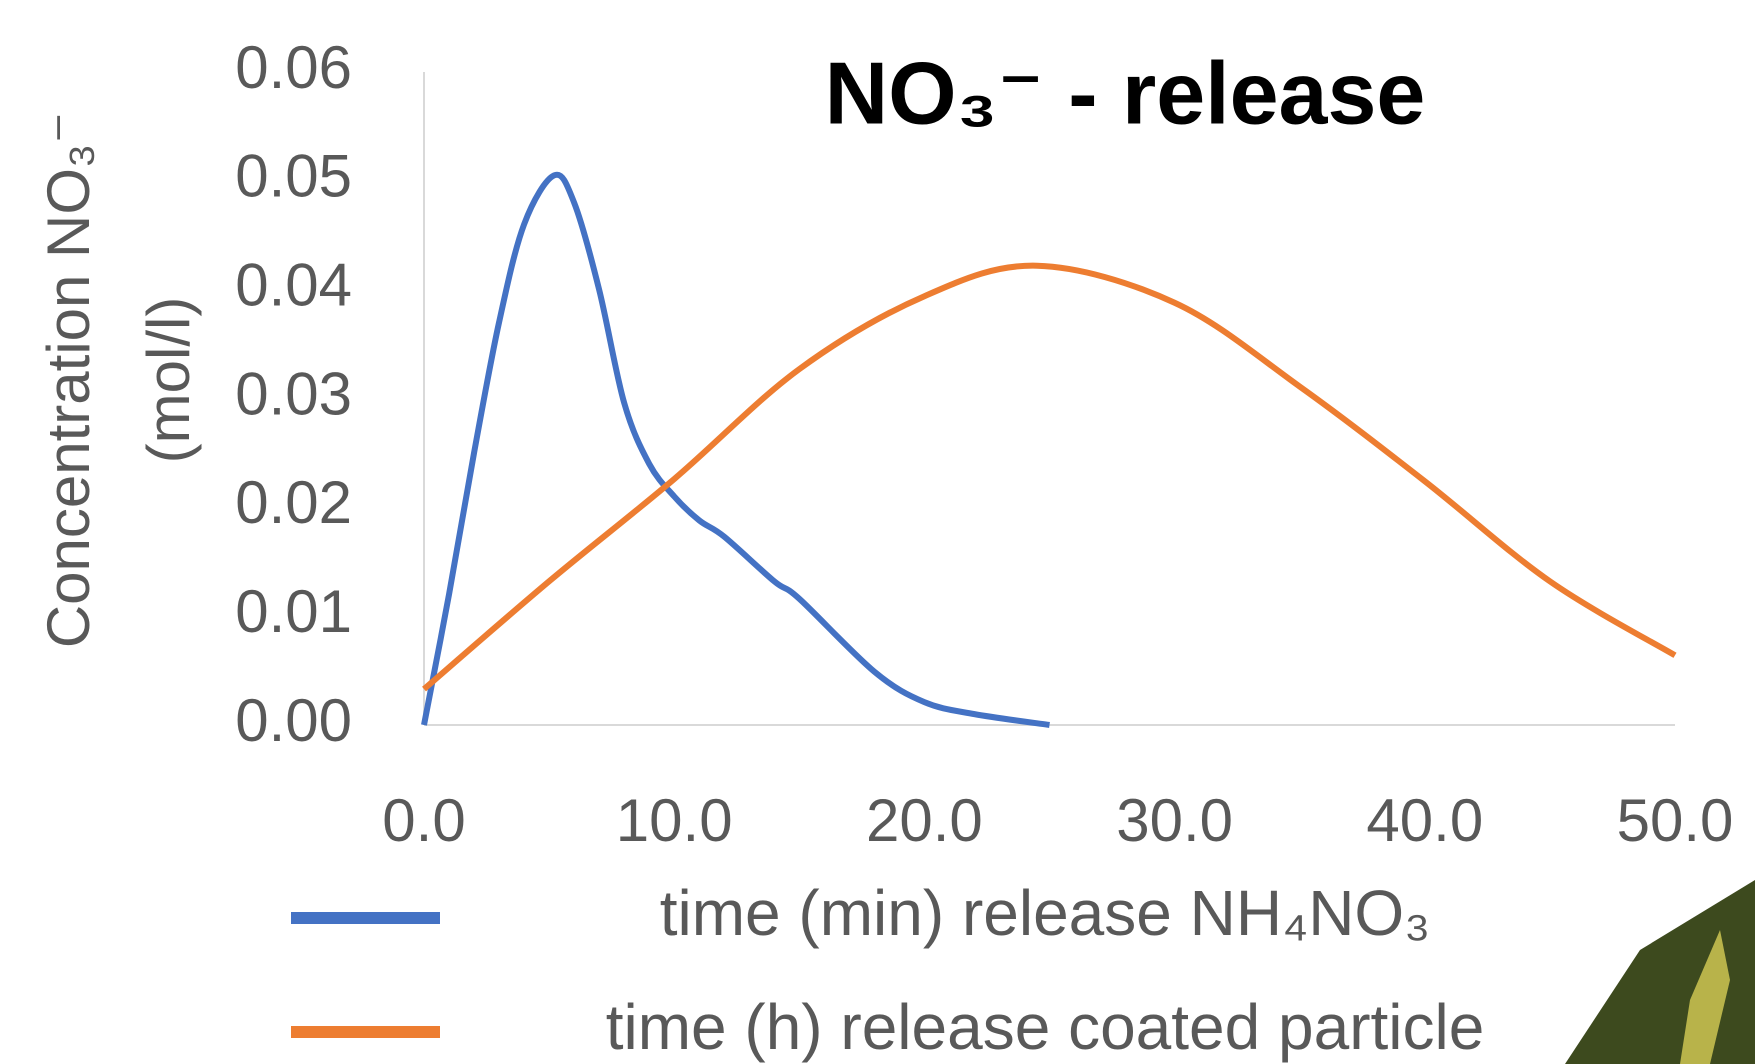 This screenshot has height=1064, width=1755. Describe the element at coordinates (293, 67) in the screenshot. I see `y-tick-label: 0.06` at that location.